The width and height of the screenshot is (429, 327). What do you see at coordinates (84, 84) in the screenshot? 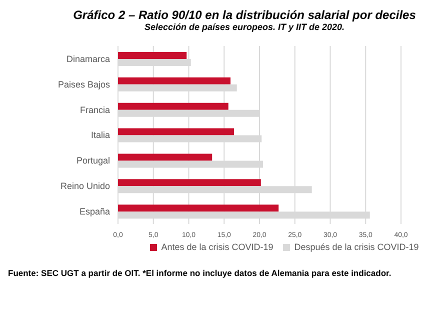
I see `y-tick-label: Paises Bajos` at bounding box center [84, 84].